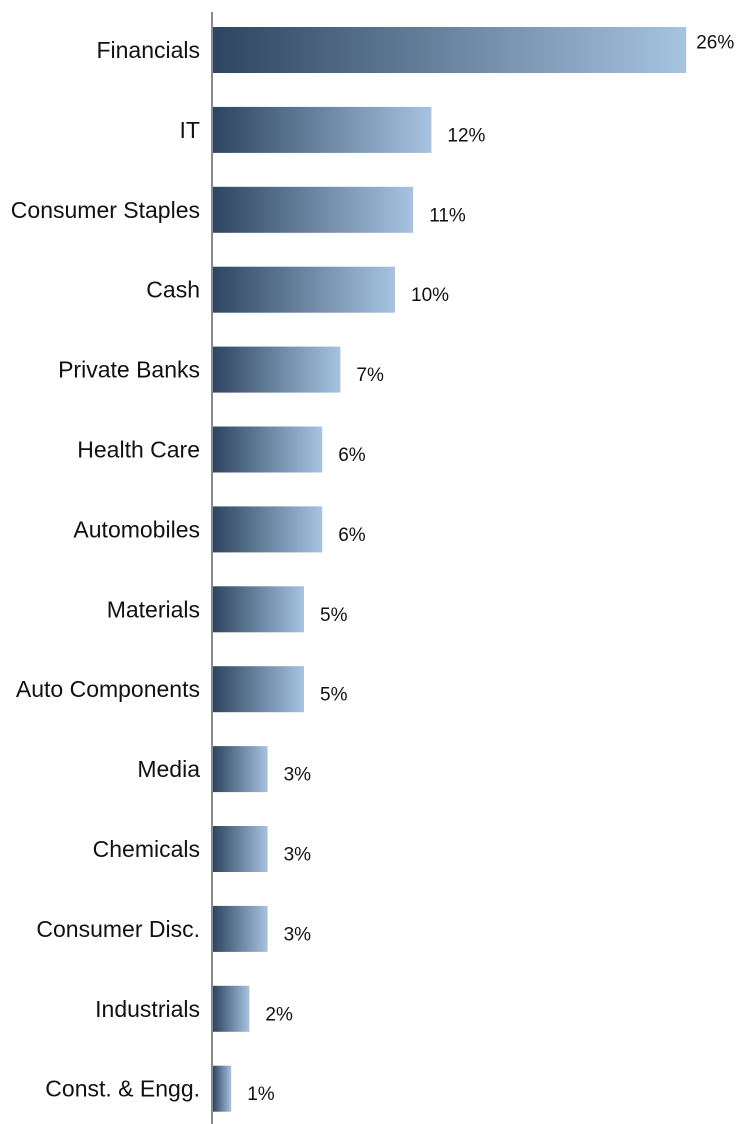 The width and height of the screenshot is (738, 1124). I want to click on value-label: 11%, so click(447, 215).